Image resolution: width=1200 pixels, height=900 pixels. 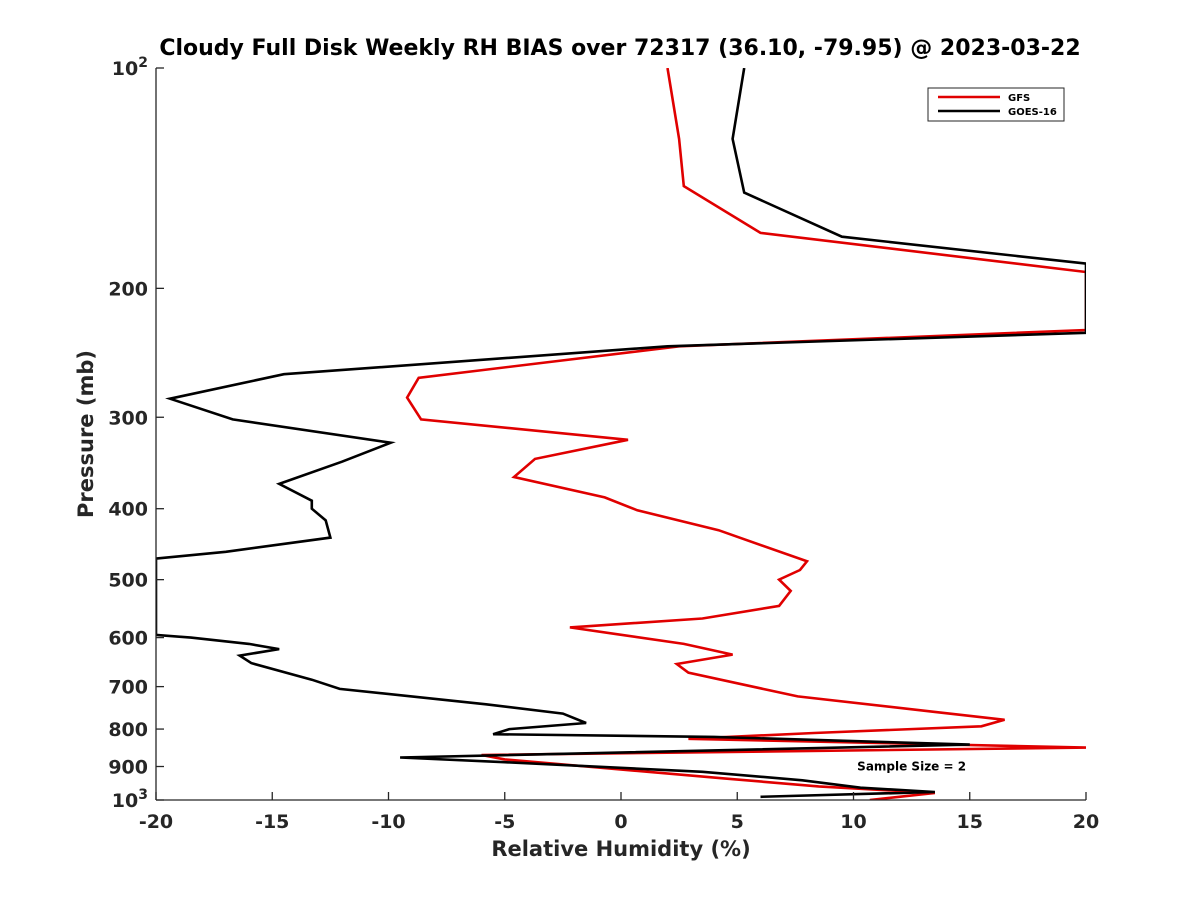 I want to click on x-tick-label: 0, so click(x=620, y=822).